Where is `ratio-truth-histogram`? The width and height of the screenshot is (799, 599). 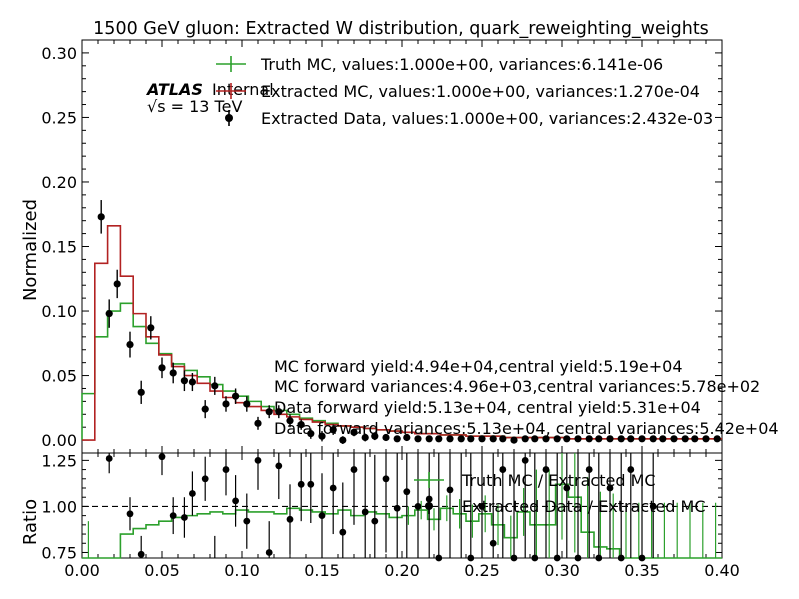 ratio-truth-histogram is located at coordinates (402, 521).